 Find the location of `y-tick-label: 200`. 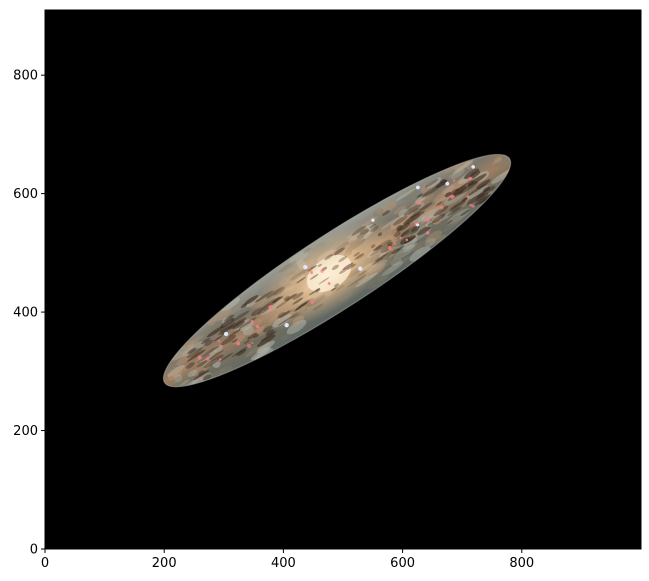

y-tick-label: 200 is located at coordinates (25, 431).